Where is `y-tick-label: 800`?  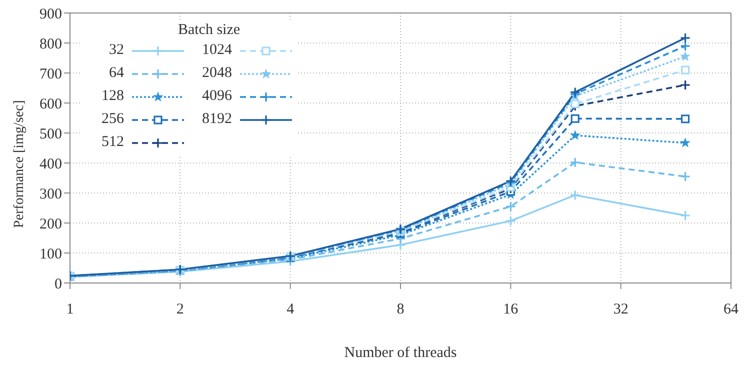
y-tick-label: 800 is located at coordinates (51, 44).